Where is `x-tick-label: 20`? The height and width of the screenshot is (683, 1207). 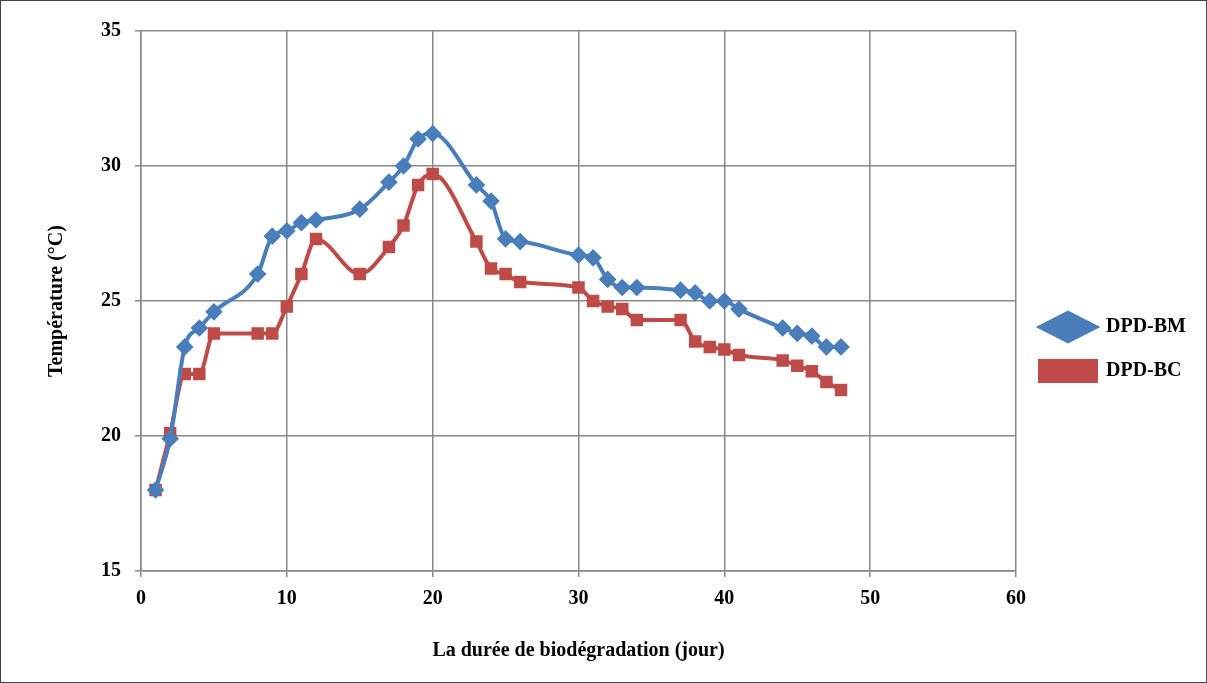
x-tick-label: 20 is located at coordinates (432, 597).